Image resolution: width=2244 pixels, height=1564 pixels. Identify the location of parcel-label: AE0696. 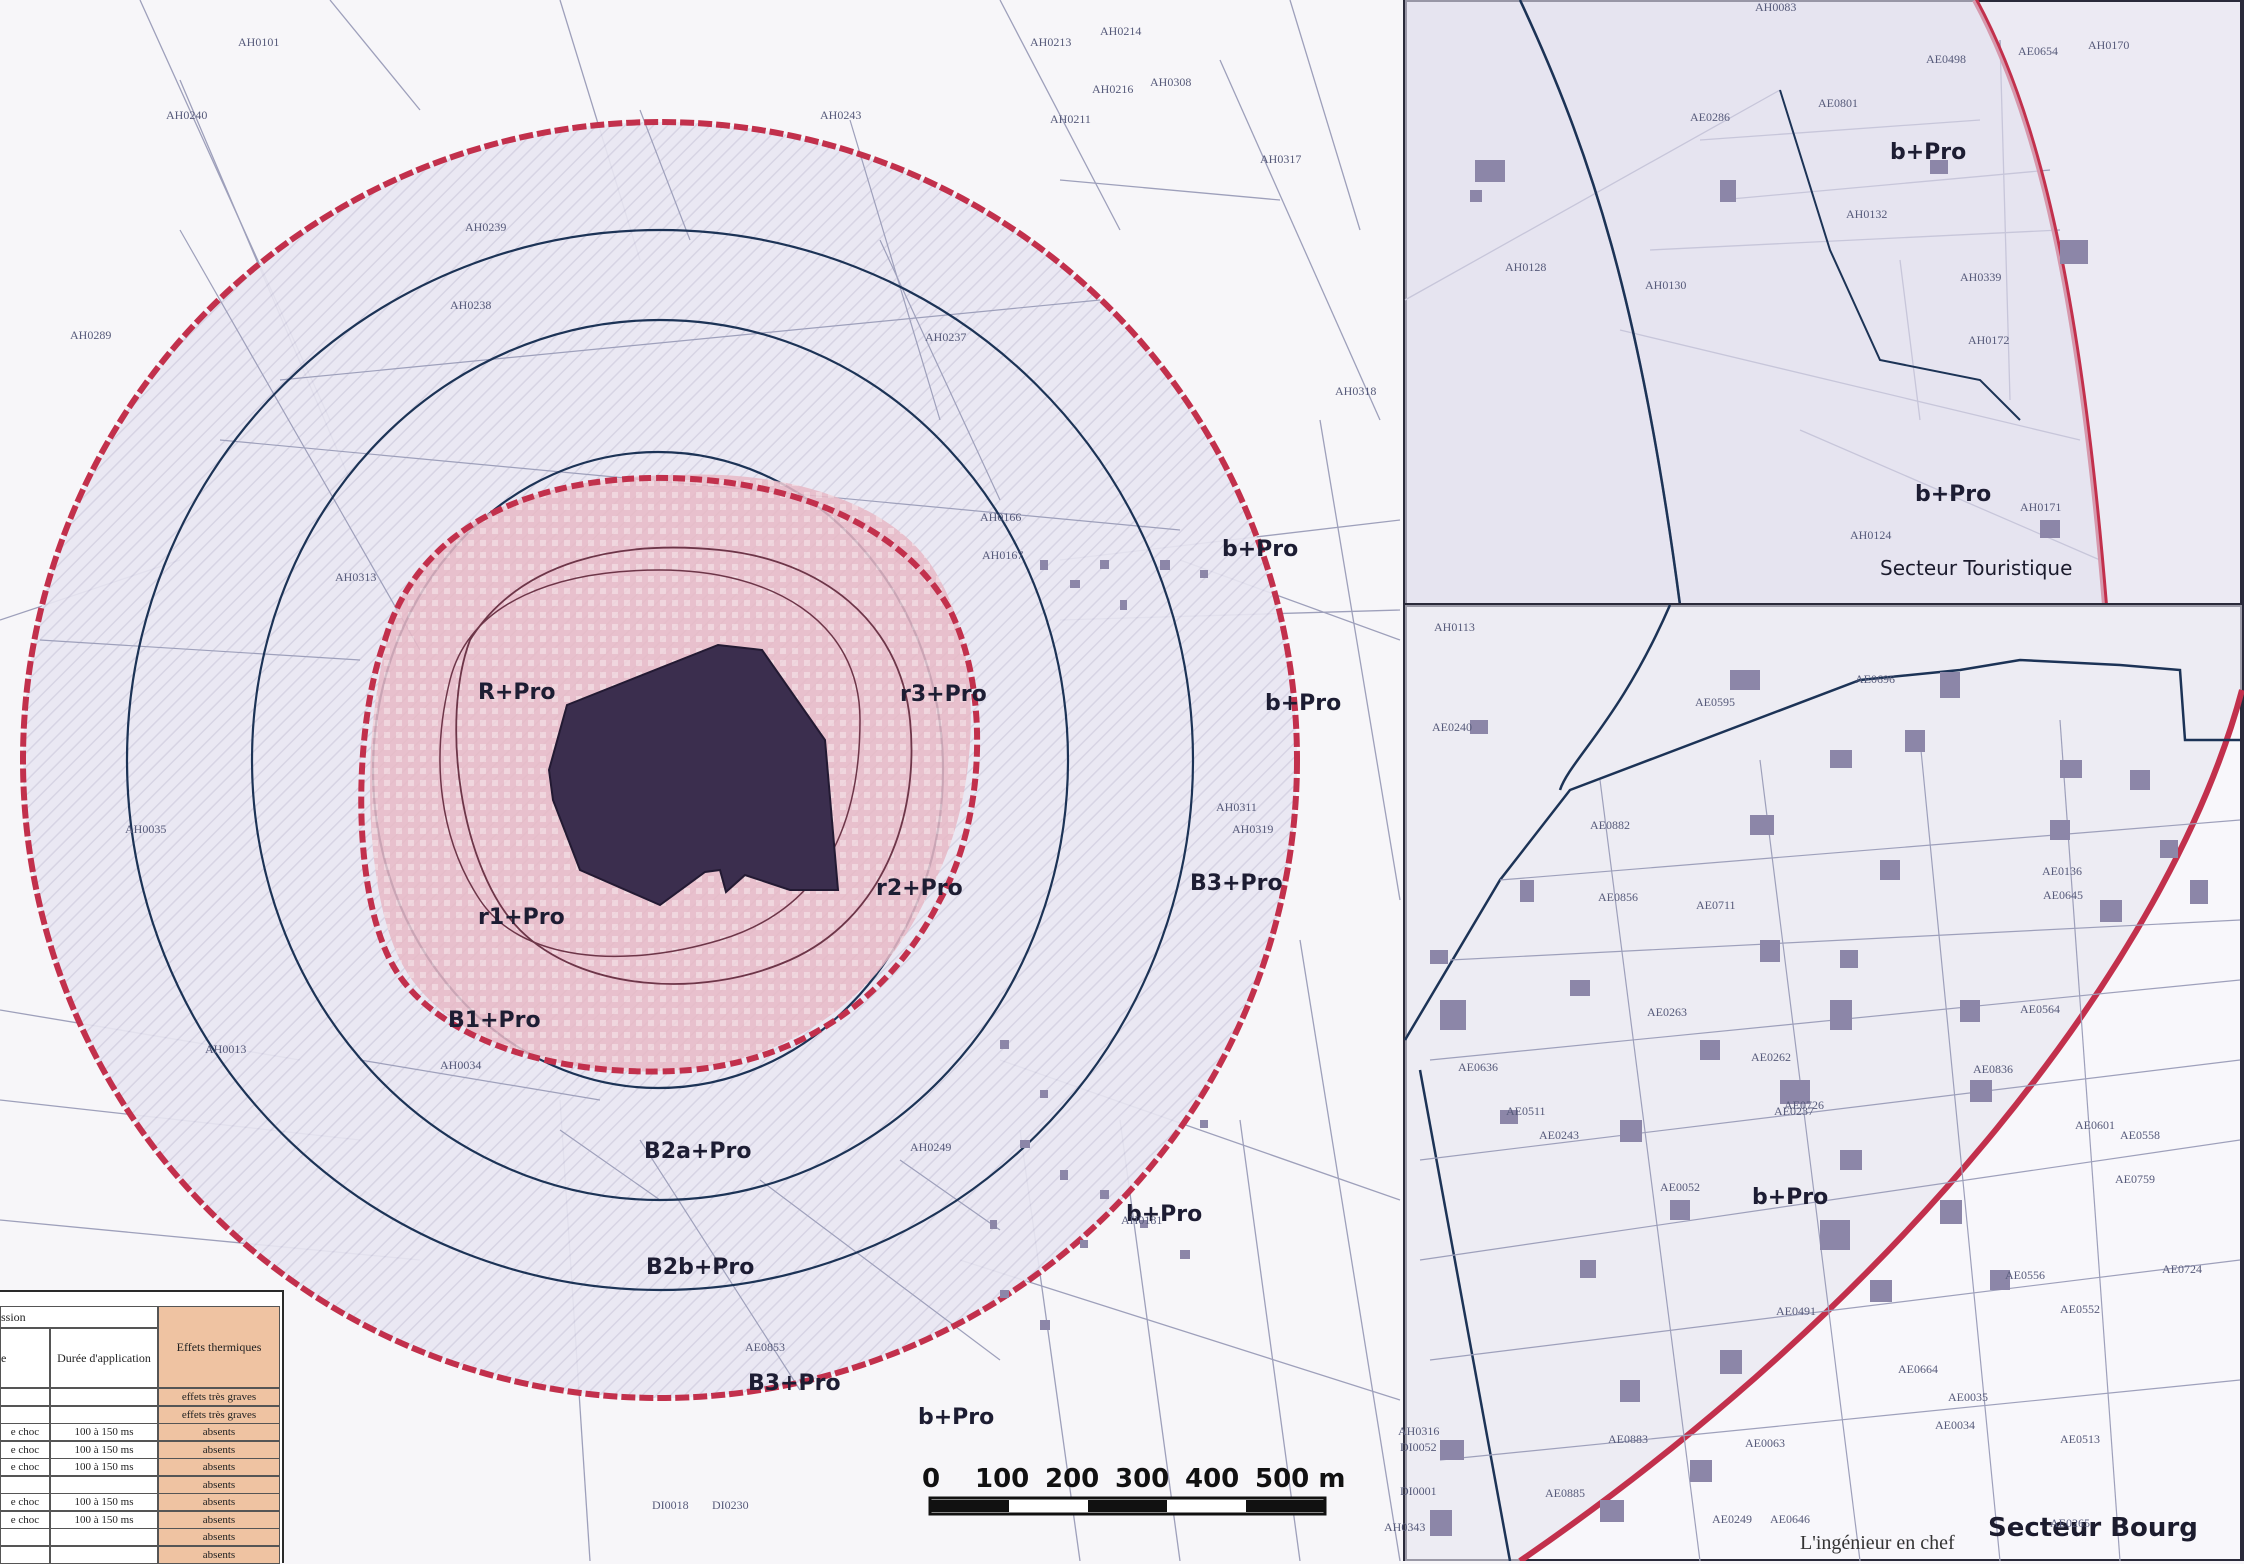
(1875, 679).